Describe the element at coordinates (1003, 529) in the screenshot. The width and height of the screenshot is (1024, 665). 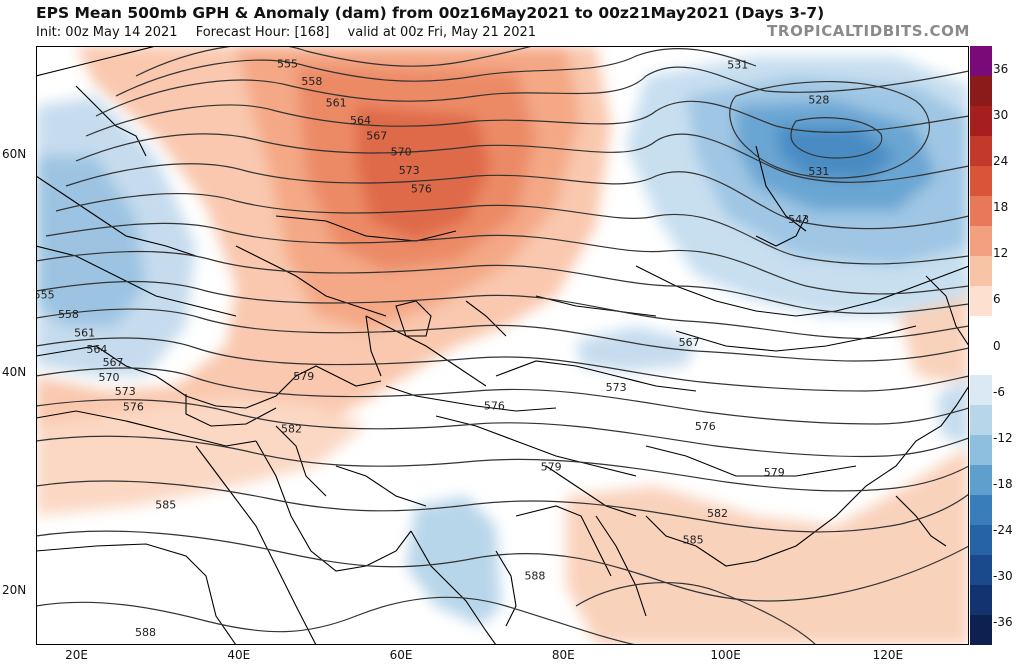
I see `colorbar-label: -24` at that location.